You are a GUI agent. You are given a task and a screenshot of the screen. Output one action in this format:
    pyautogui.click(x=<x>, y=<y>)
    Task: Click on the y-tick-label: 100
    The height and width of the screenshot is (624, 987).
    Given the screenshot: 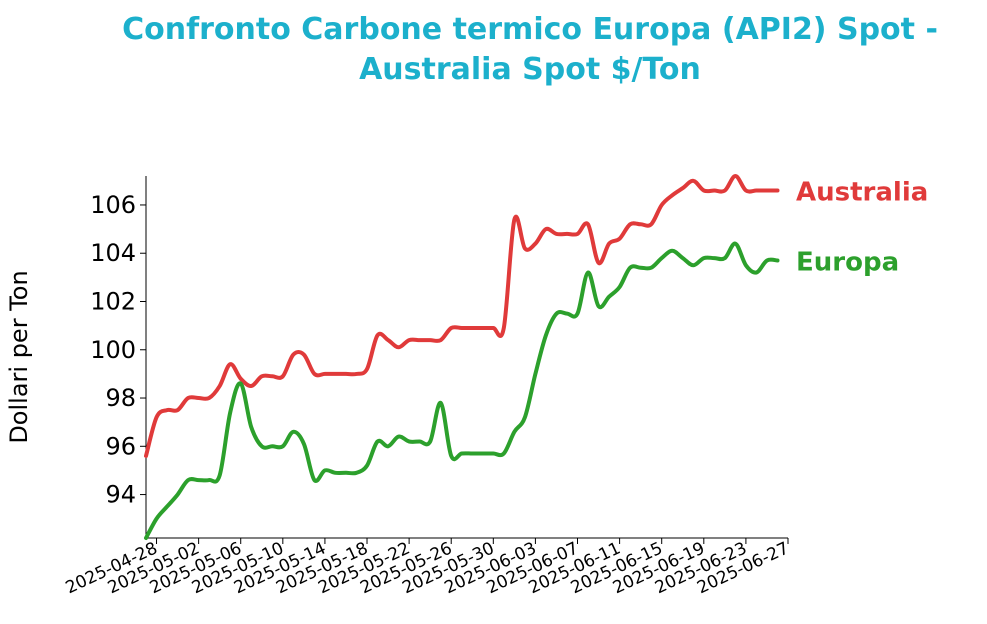 What is the action you would take?
    pyautogui.click(x=113, y=350)
    